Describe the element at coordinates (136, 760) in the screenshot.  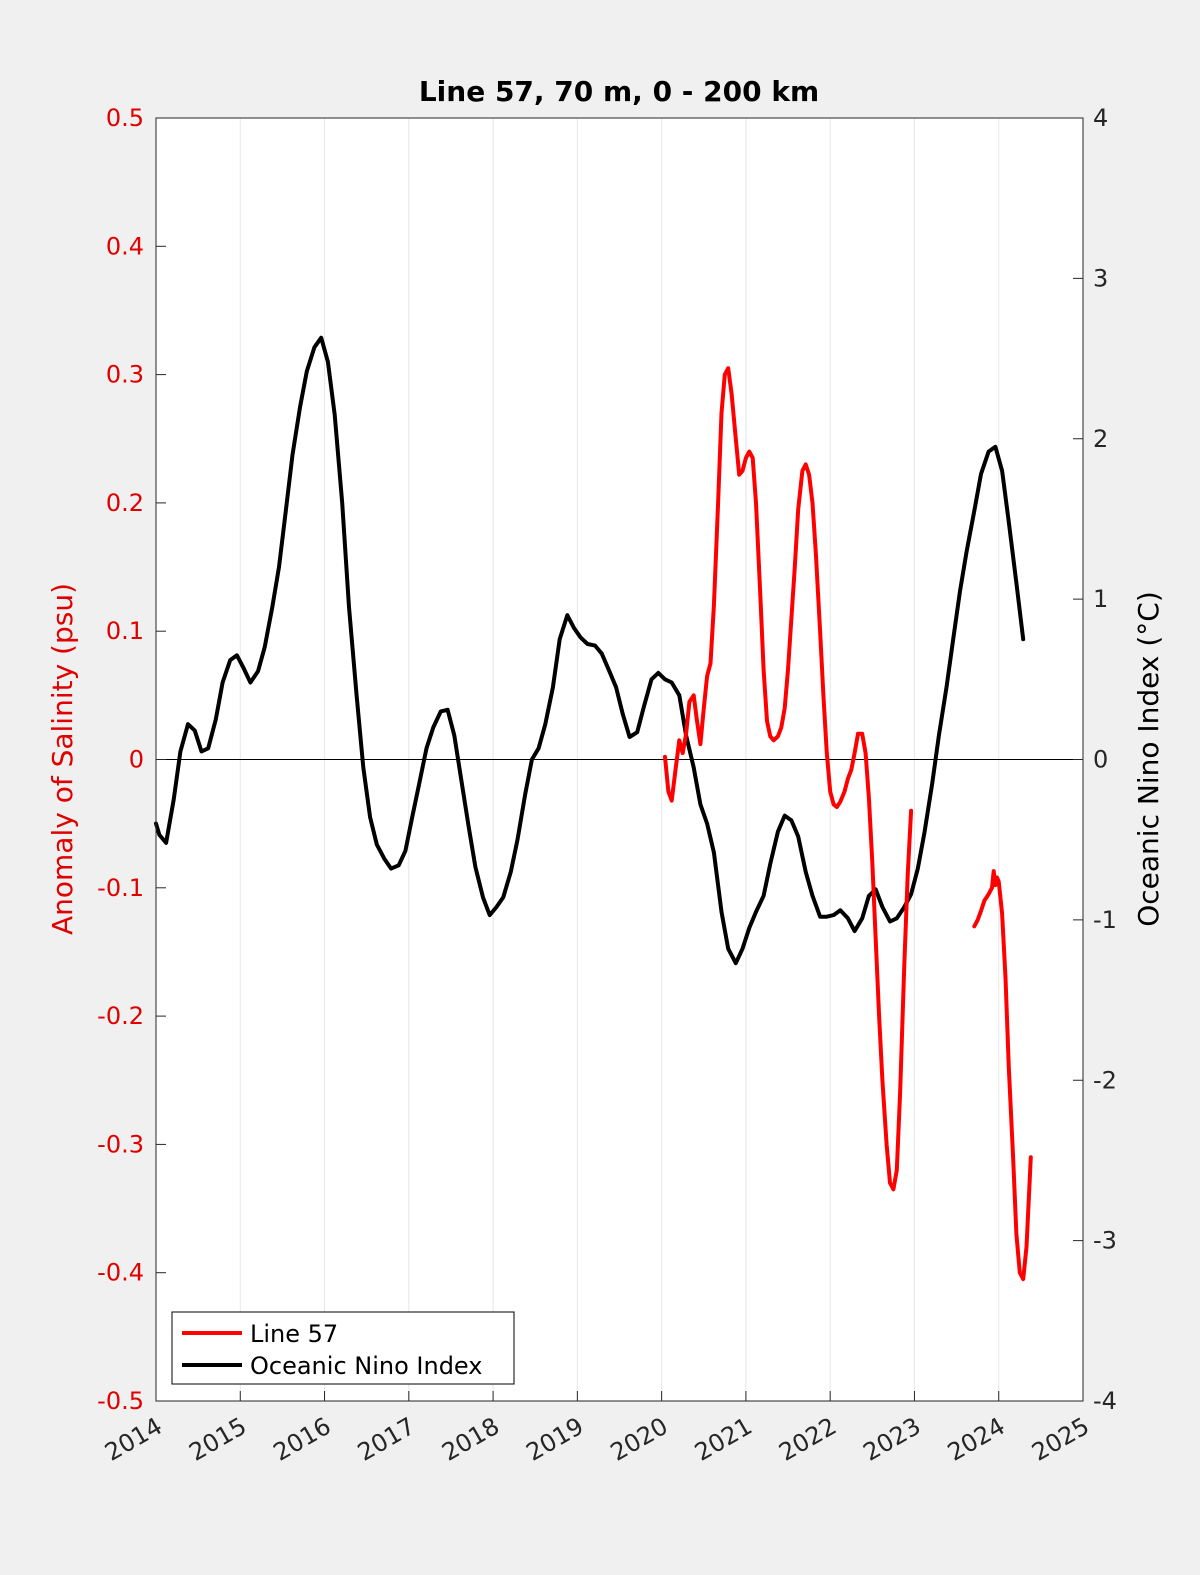
I see `y-left-tick-label: 0` at that location.